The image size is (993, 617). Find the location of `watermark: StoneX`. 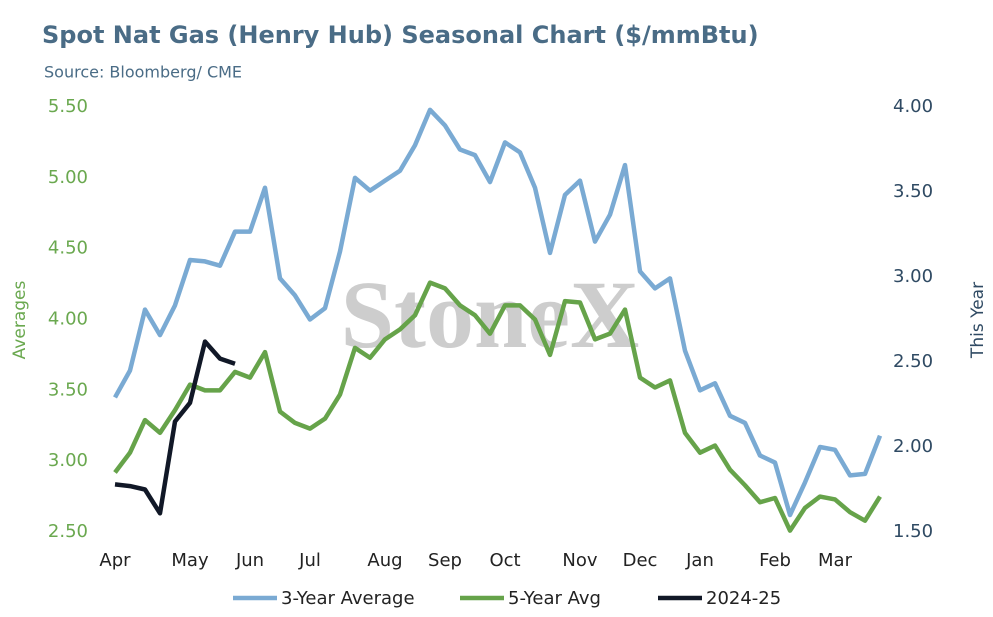

watermark: StoneX is located at coordinates (490, 314).